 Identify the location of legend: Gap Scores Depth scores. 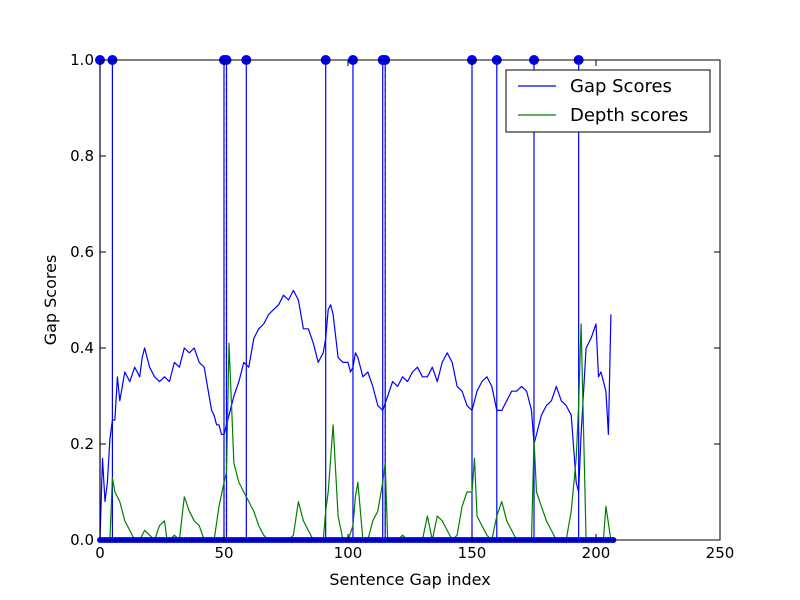
(608, 101).